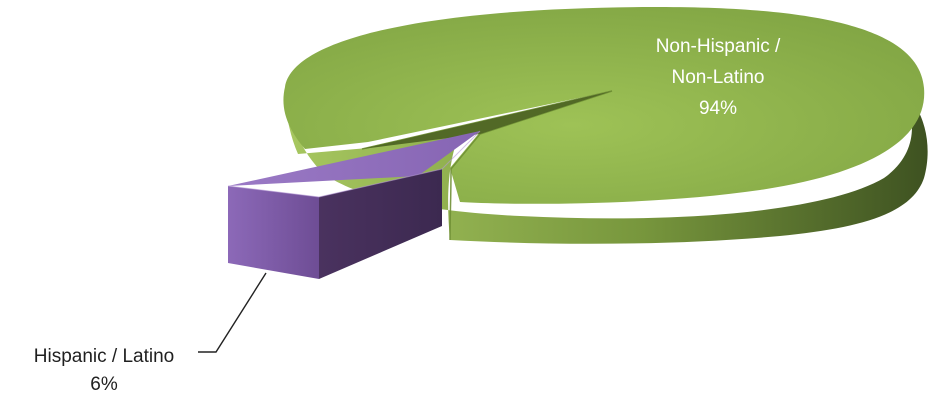 The height and width of the screenshot is (398, 934). What do you see at coordinates (104, 384) in the screenshot?
I see `slice-value-hispanic: 6%` at bounding box center [104, 384].